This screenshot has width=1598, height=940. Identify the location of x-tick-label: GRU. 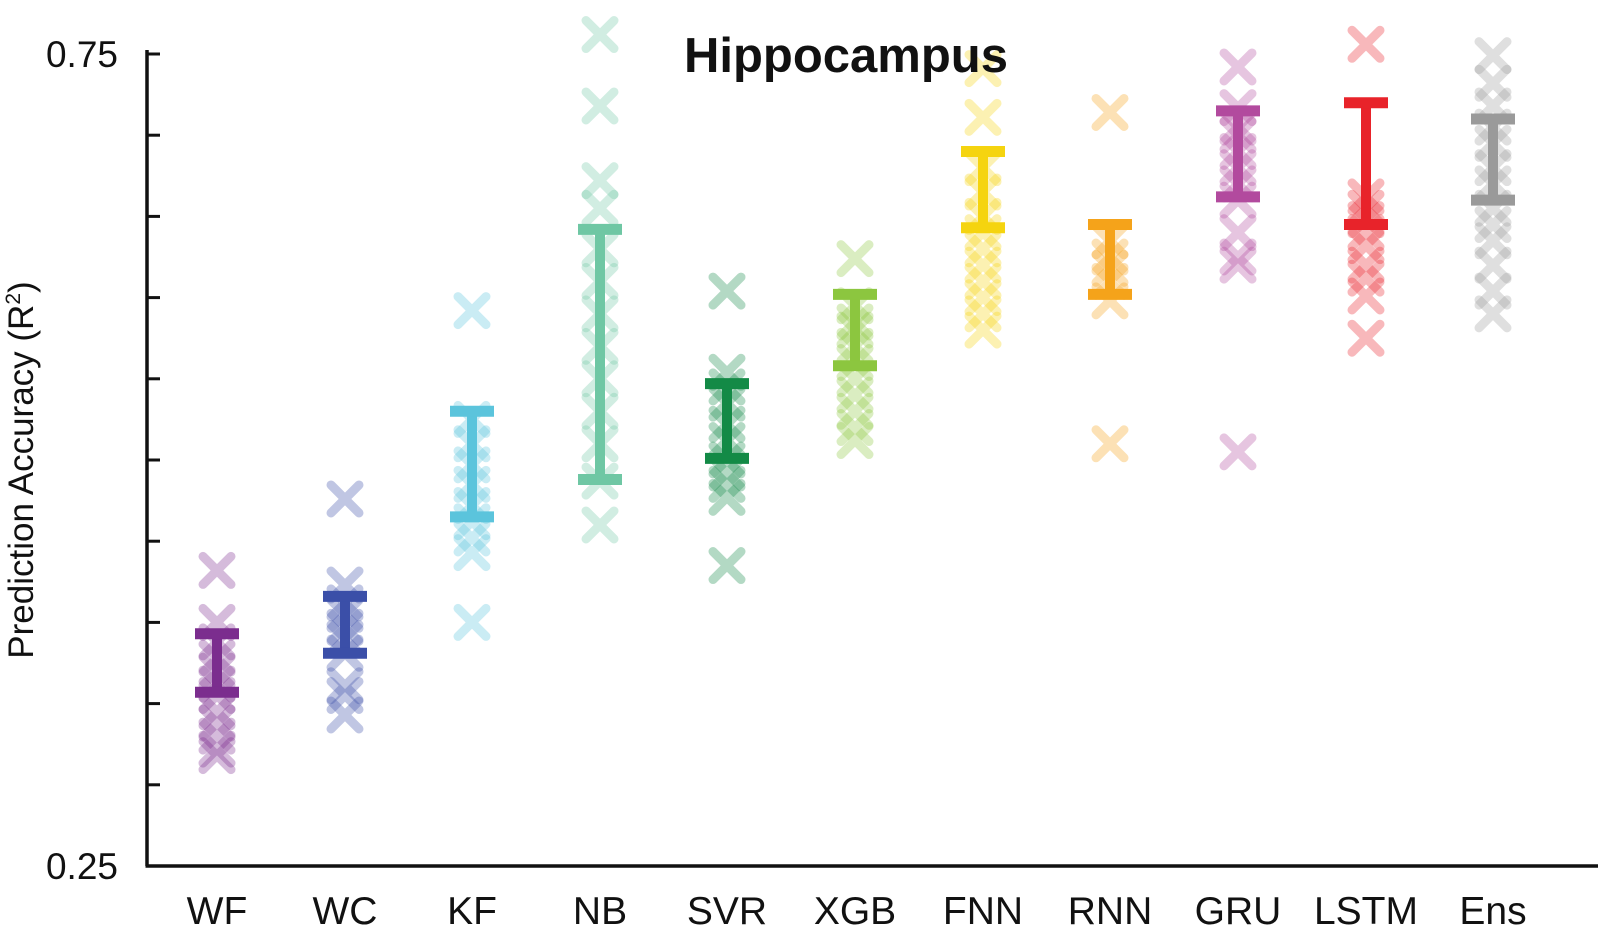
(1238, 911).